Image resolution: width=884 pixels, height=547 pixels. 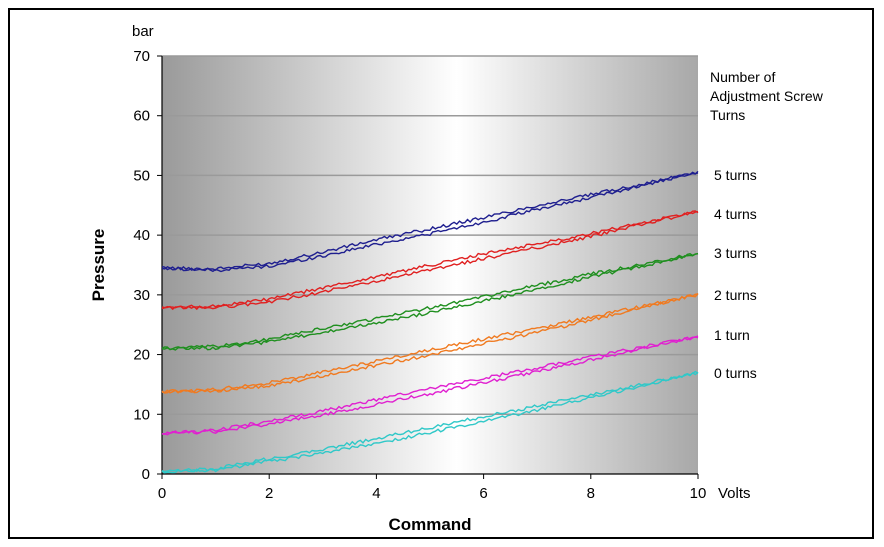 What do you see at coordinates (735, 175) in the screenshot?
I see `legend-label-5-turns: 5 turns` at bounding box center [735, 175].